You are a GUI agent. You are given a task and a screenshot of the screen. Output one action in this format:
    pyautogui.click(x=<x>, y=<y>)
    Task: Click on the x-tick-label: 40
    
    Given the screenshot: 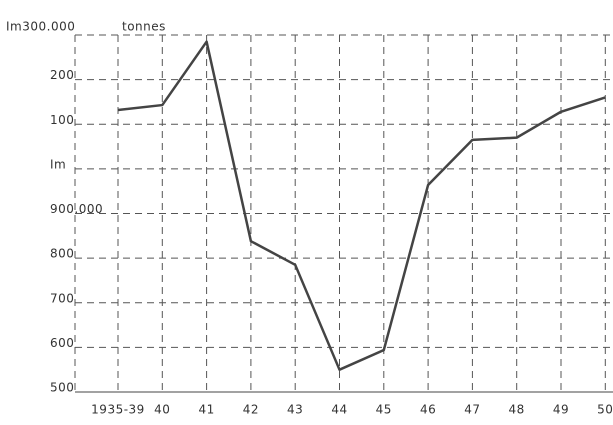 What is the action you would take?
    pyautogui.click(x=162, y=410)
    